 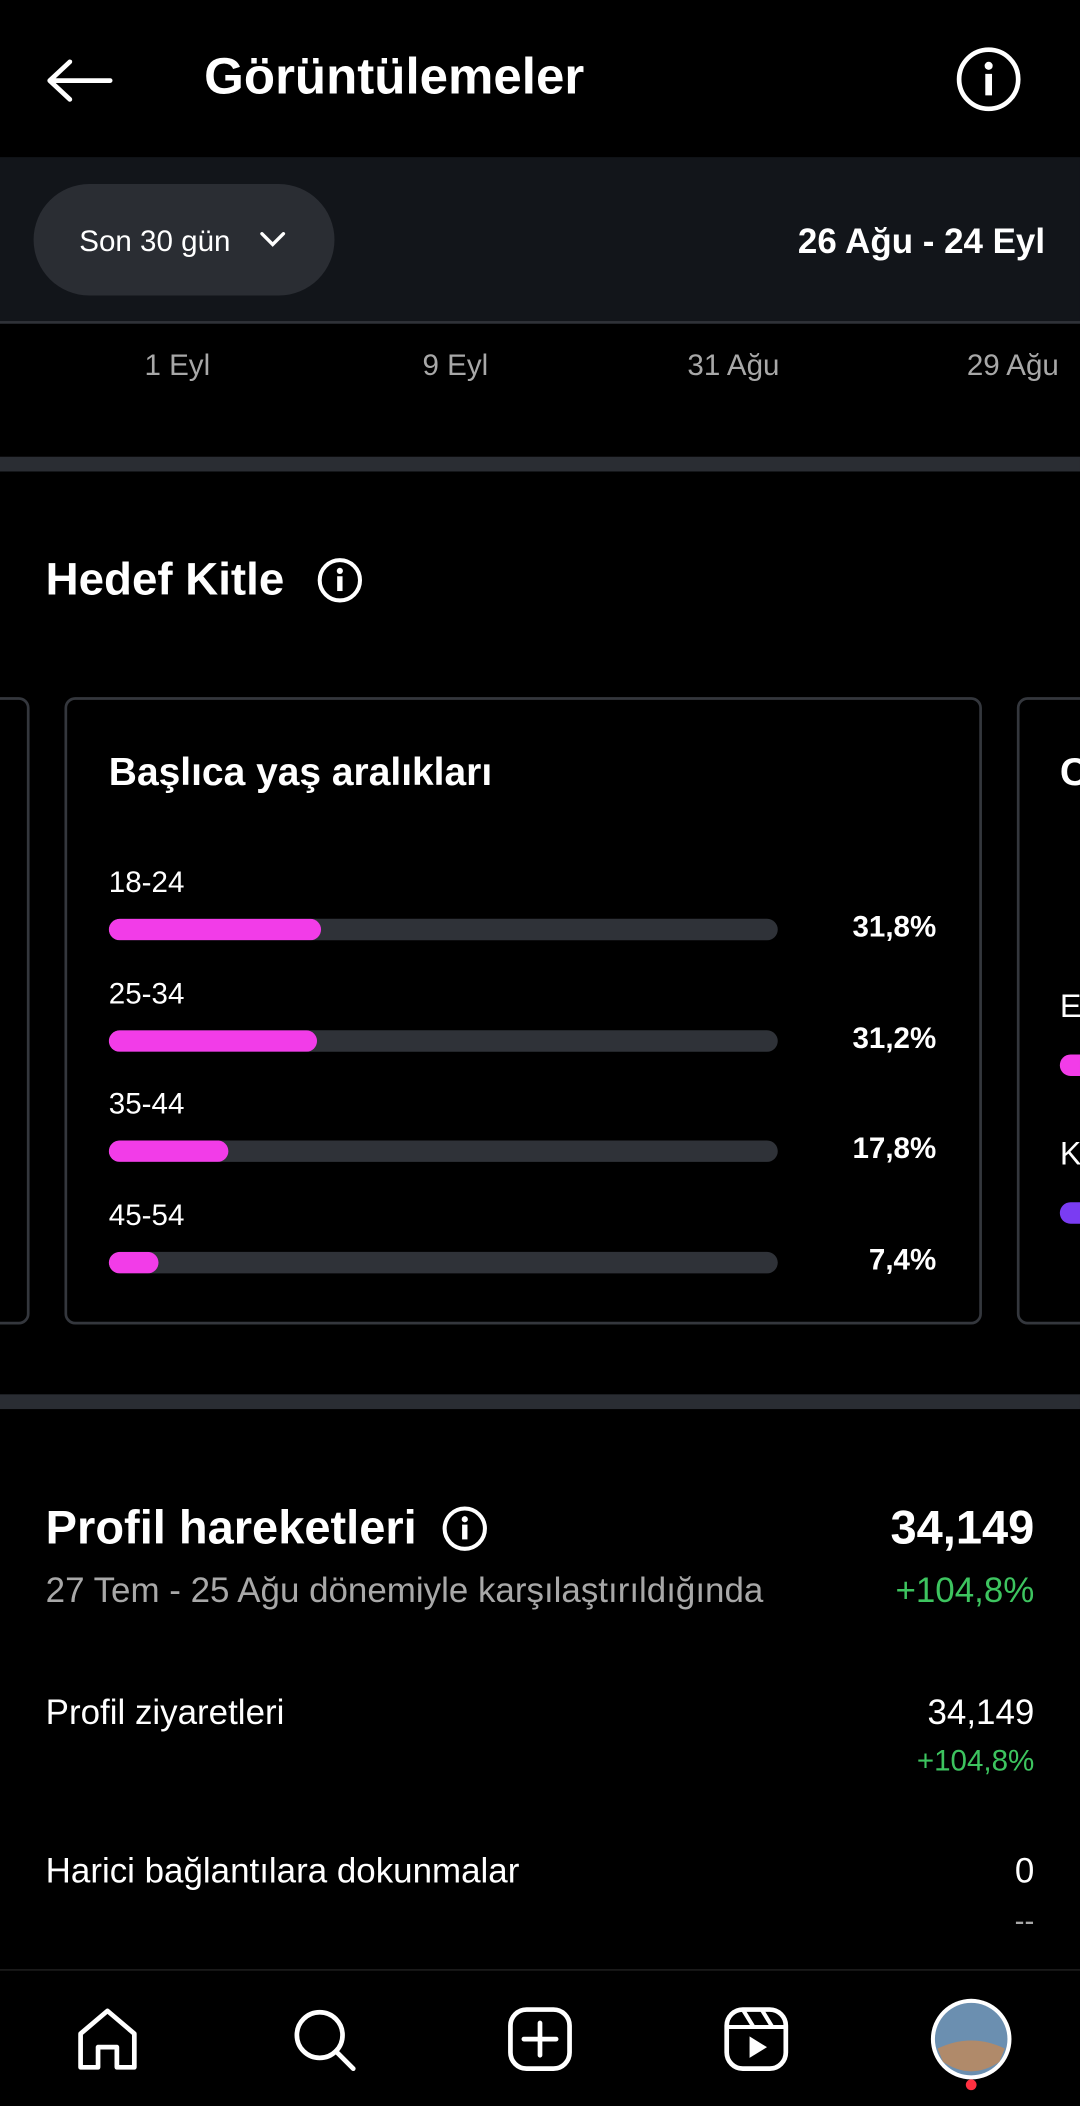 I want to click on card-title: Başlıca yaş aralıkları, so click(x=300, y=773).